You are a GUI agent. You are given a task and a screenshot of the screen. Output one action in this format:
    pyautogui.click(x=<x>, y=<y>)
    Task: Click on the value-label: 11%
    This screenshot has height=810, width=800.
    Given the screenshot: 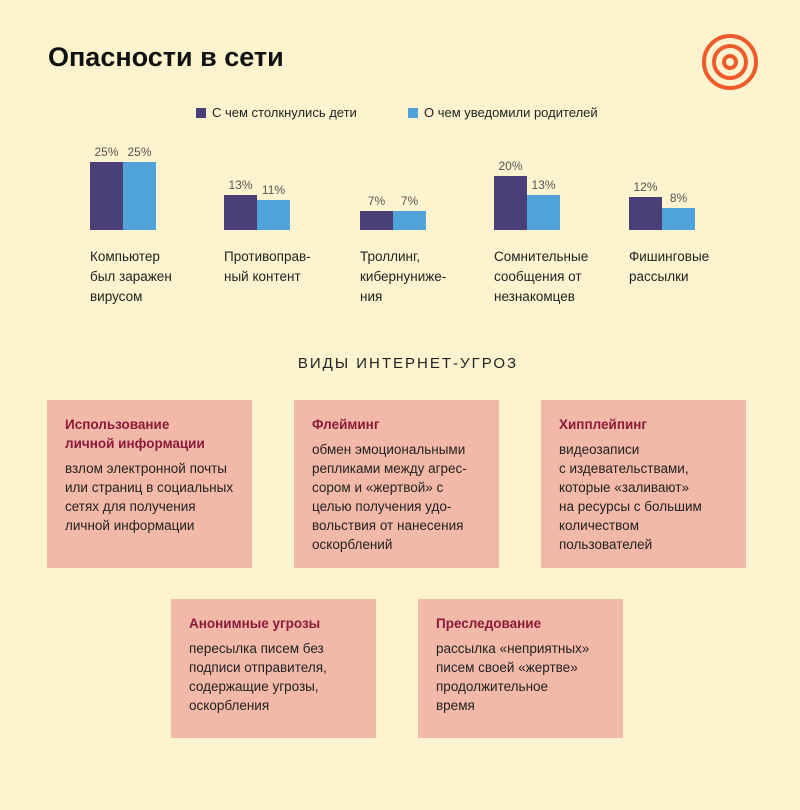 What is the action you would take?
    pyautogui.click(x=273, y=190)
    